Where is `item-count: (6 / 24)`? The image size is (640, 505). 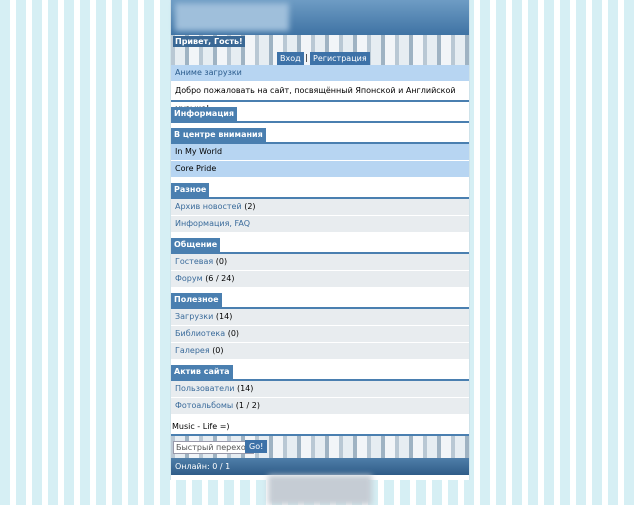
item-count: (6 / 24) is located at coordinates (220, 278).